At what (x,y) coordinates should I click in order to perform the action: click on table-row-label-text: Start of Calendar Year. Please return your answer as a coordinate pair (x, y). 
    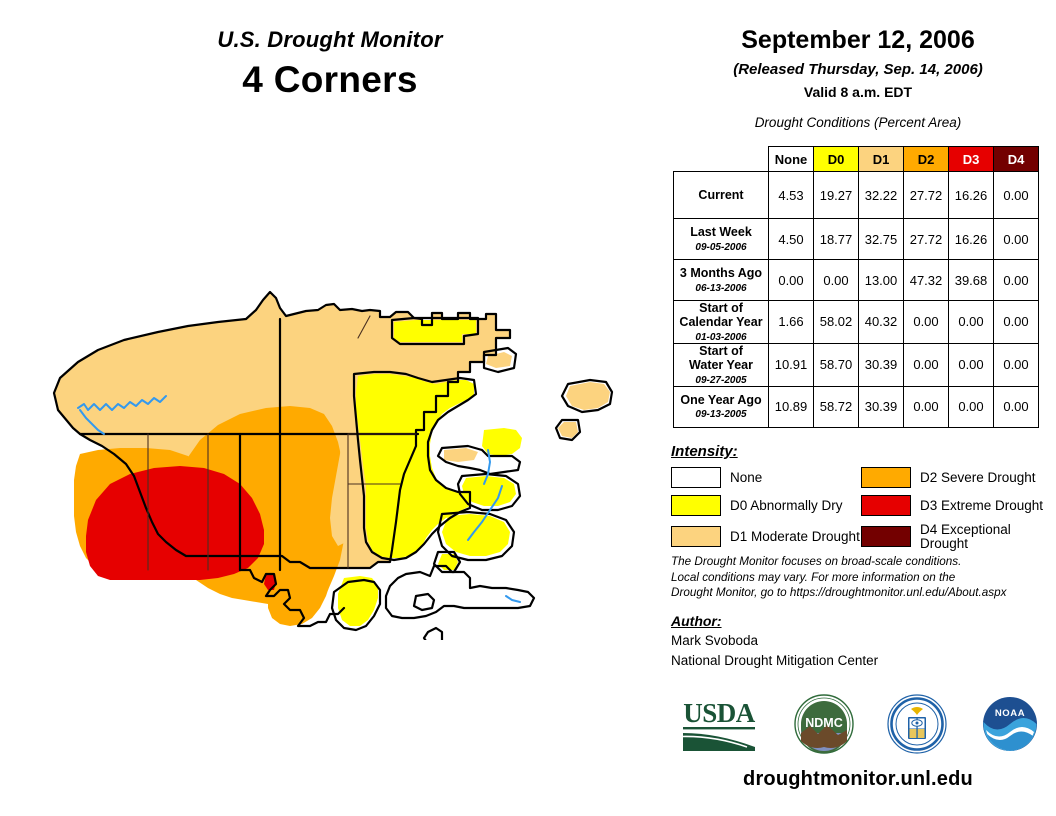
    Looking at the image, I should click on (721, 315).